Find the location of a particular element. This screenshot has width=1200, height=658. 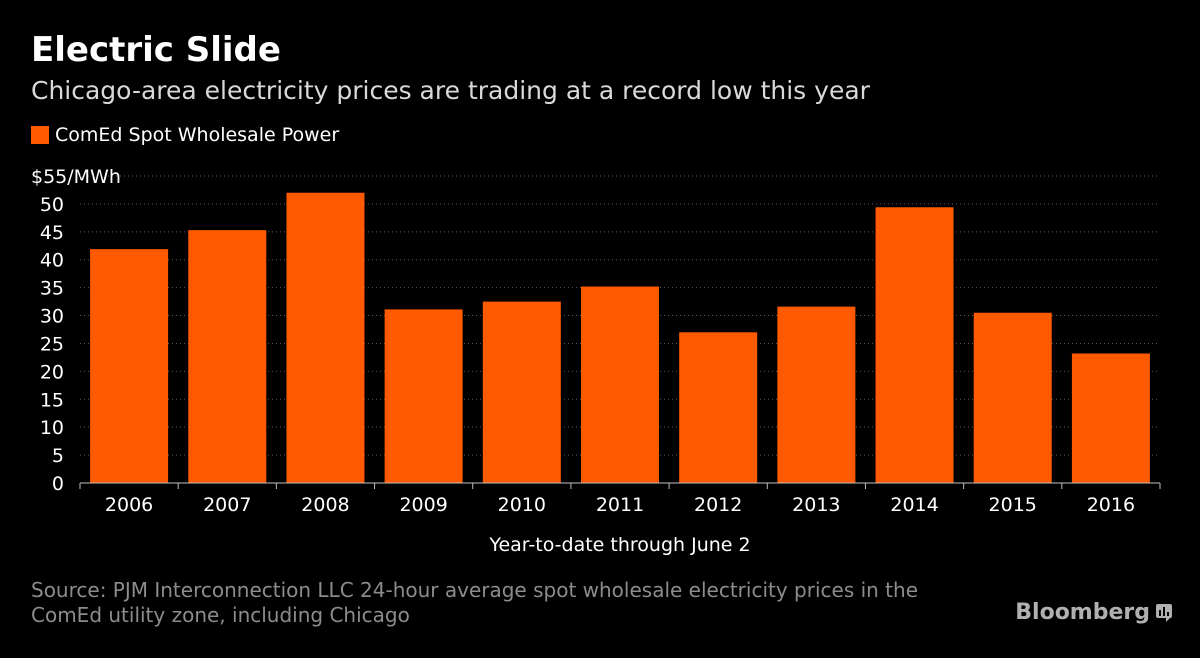

bar-2006 is located at coordinates (129, 366).